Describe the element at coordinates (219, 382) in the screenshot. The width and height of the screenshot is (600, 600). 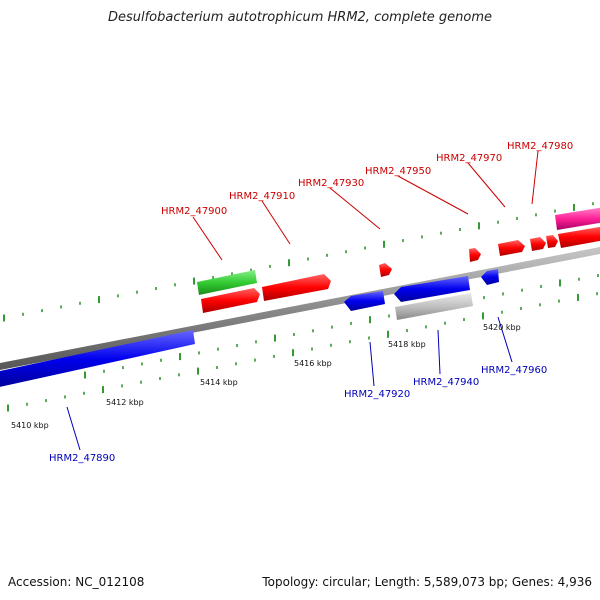
I see `kbp-label-5414: 5414 kbp` at that location.